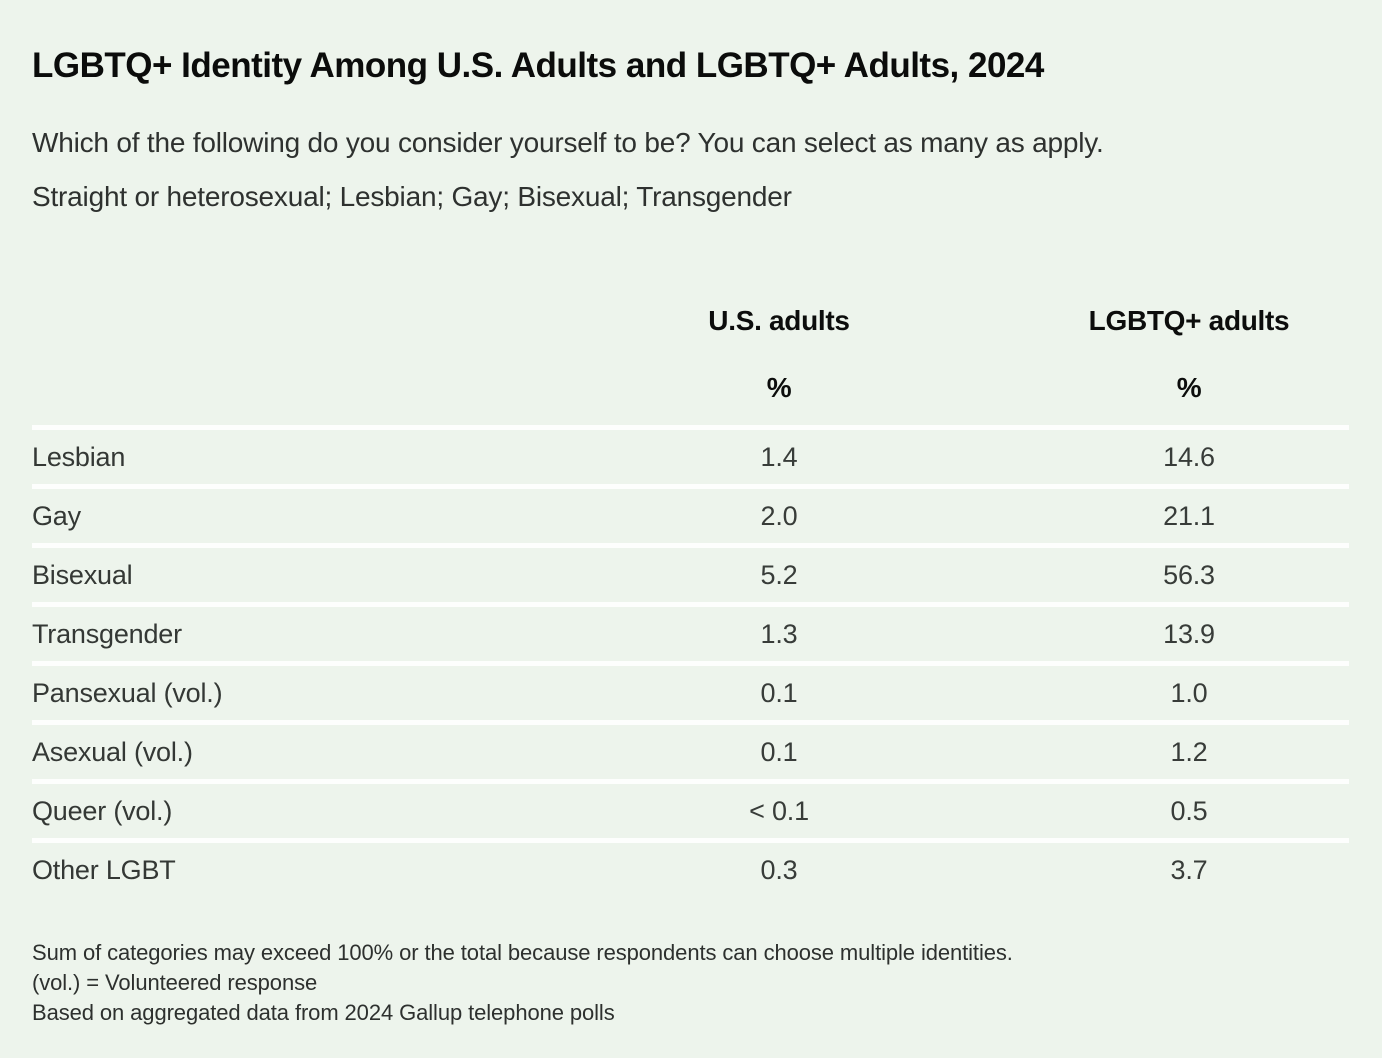 Image resolution: width=1382 pixels, height=1058 pixels. I want to click on unit-percent-lgbtq-adults: %, so click(1189, 387).